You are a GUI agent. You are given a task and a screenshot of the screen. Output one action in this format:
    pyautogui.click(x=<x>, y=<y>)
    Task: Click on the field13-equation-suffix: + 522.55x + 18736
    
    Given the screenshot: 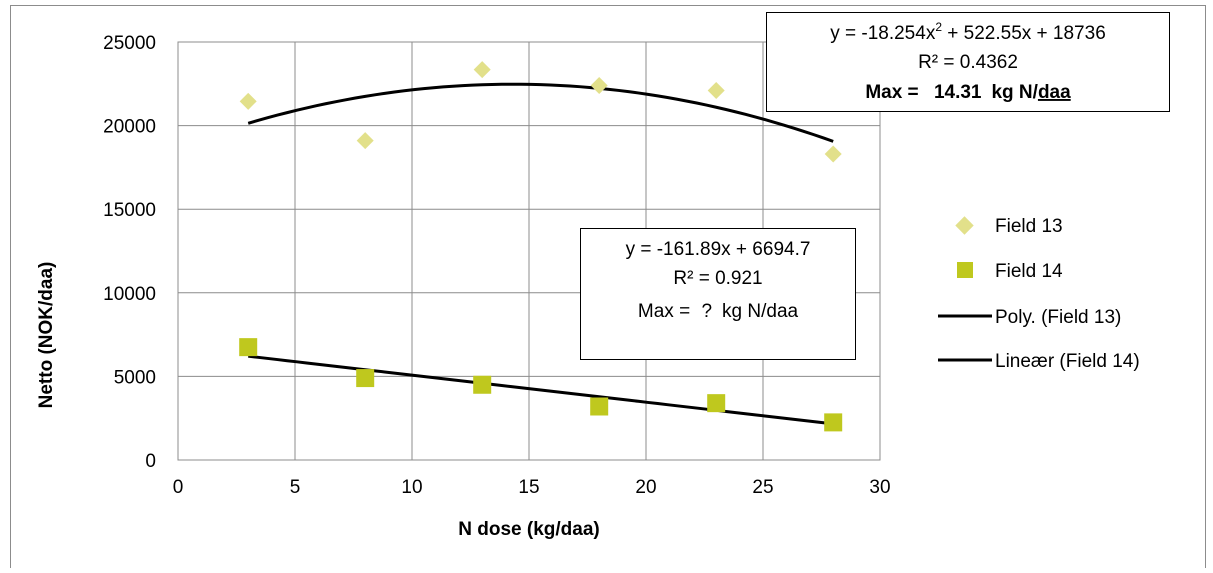 What is the action you would take?
    pyautogui.click(x=1024, y=33)
    